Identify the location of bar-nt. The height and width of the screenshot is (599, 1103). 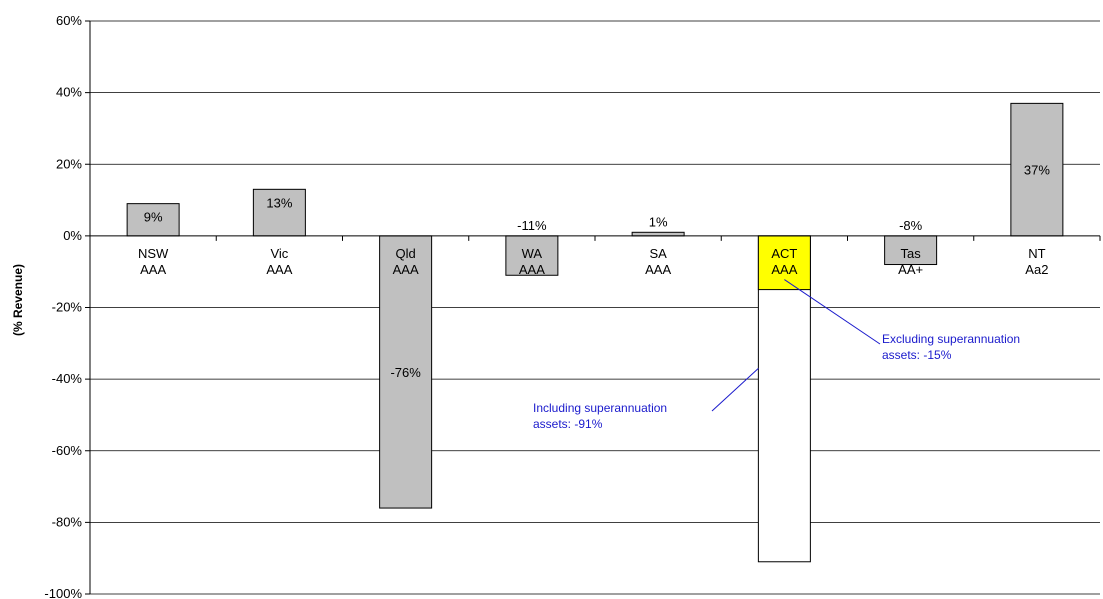
(1037, 169).